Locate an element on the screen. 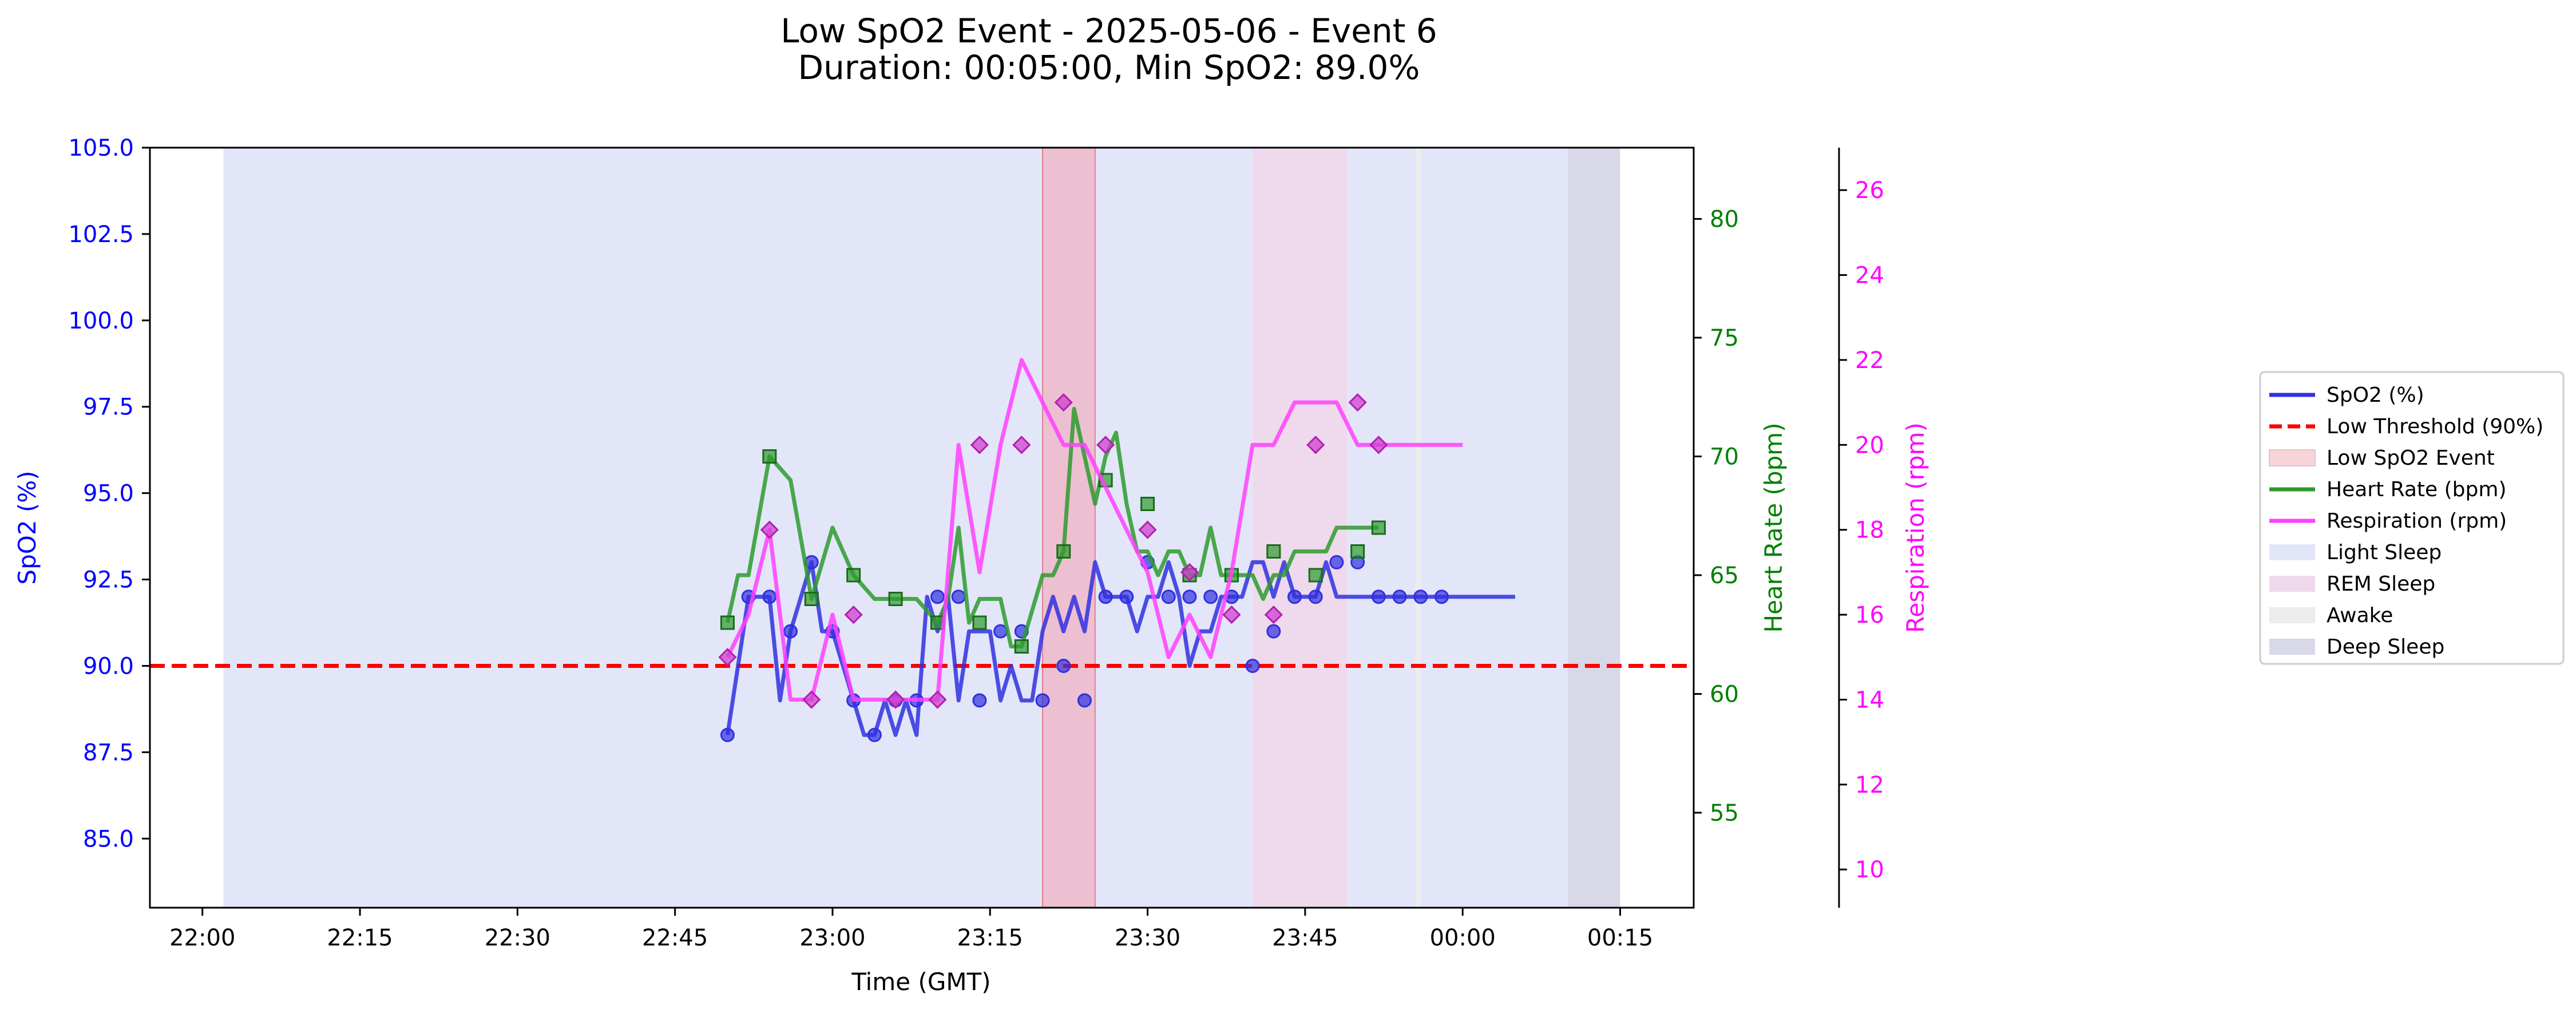  y-tick-label-heart-rate: 70 is located at coordinates (1725, 457).